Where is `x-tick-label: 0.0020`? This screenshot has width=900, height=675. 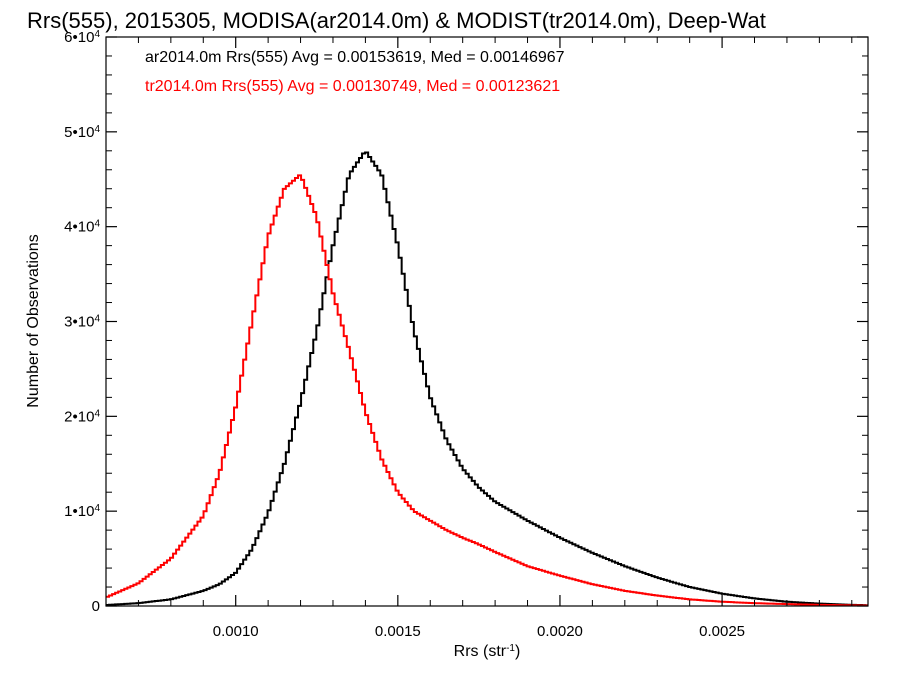
x-tick-label: 0.0020 is located at coordinates (560, 631).